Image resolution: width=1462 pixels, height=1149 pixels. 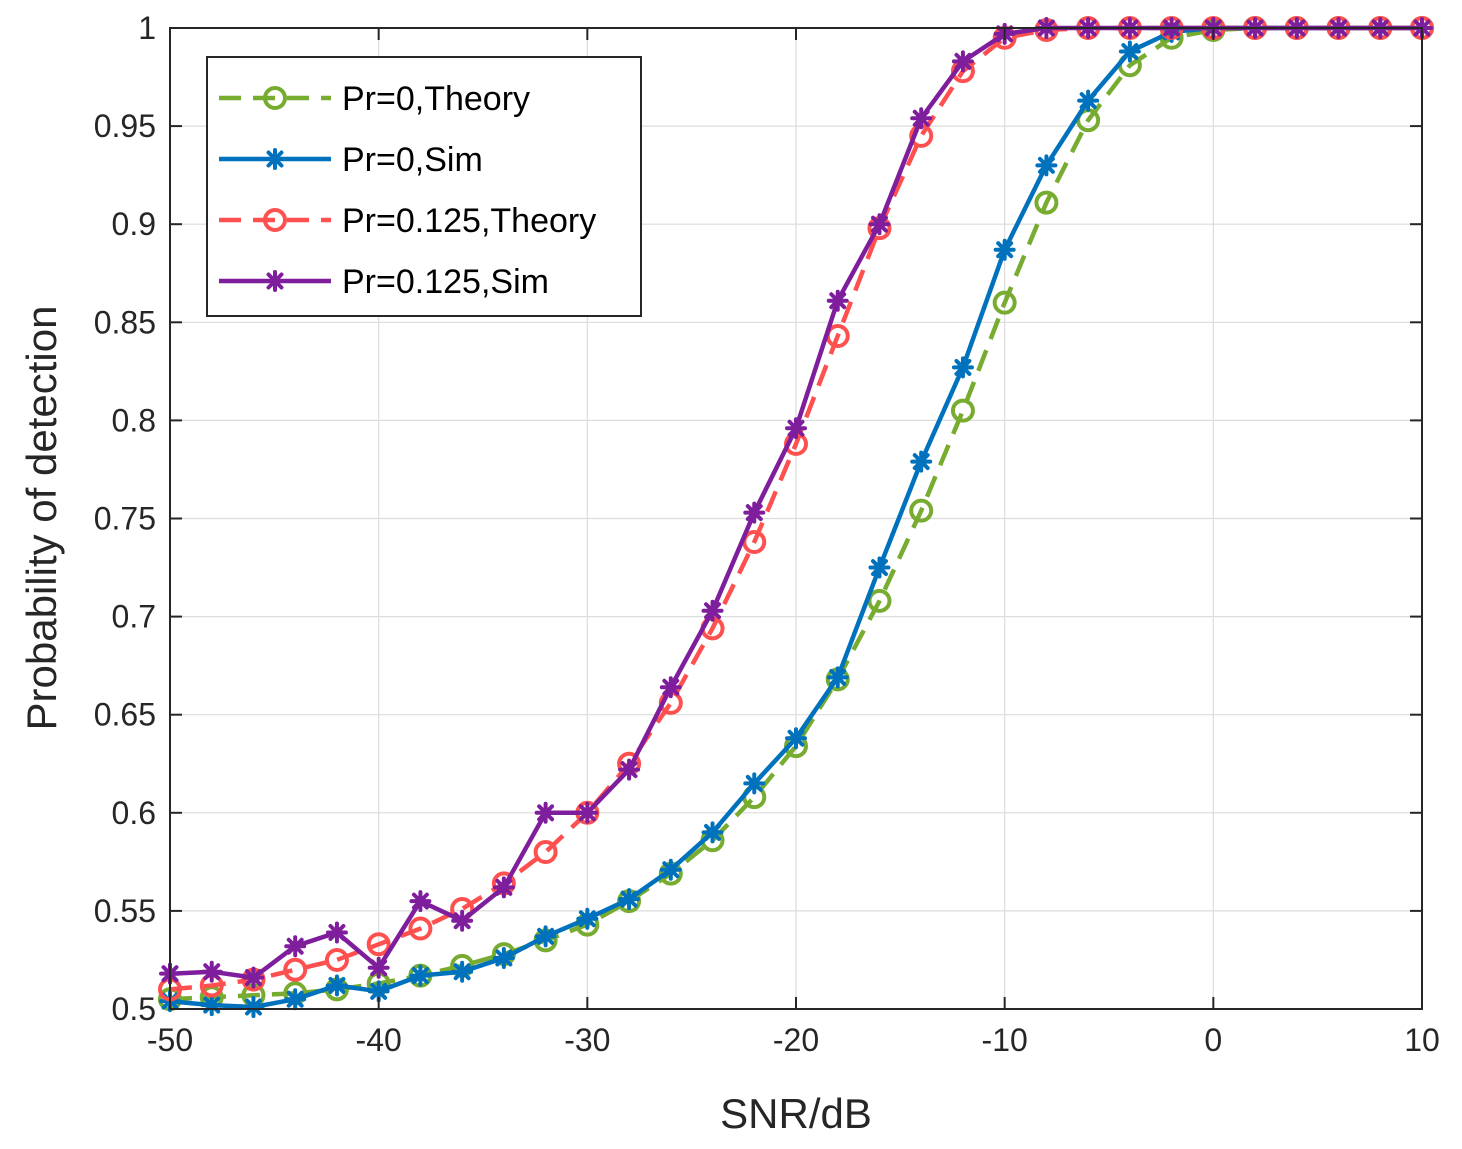 What do you see at coordinates (125, 911) in the screenshot?
I see `y-tick-label: 0.55` at bounding box center [125, 911].